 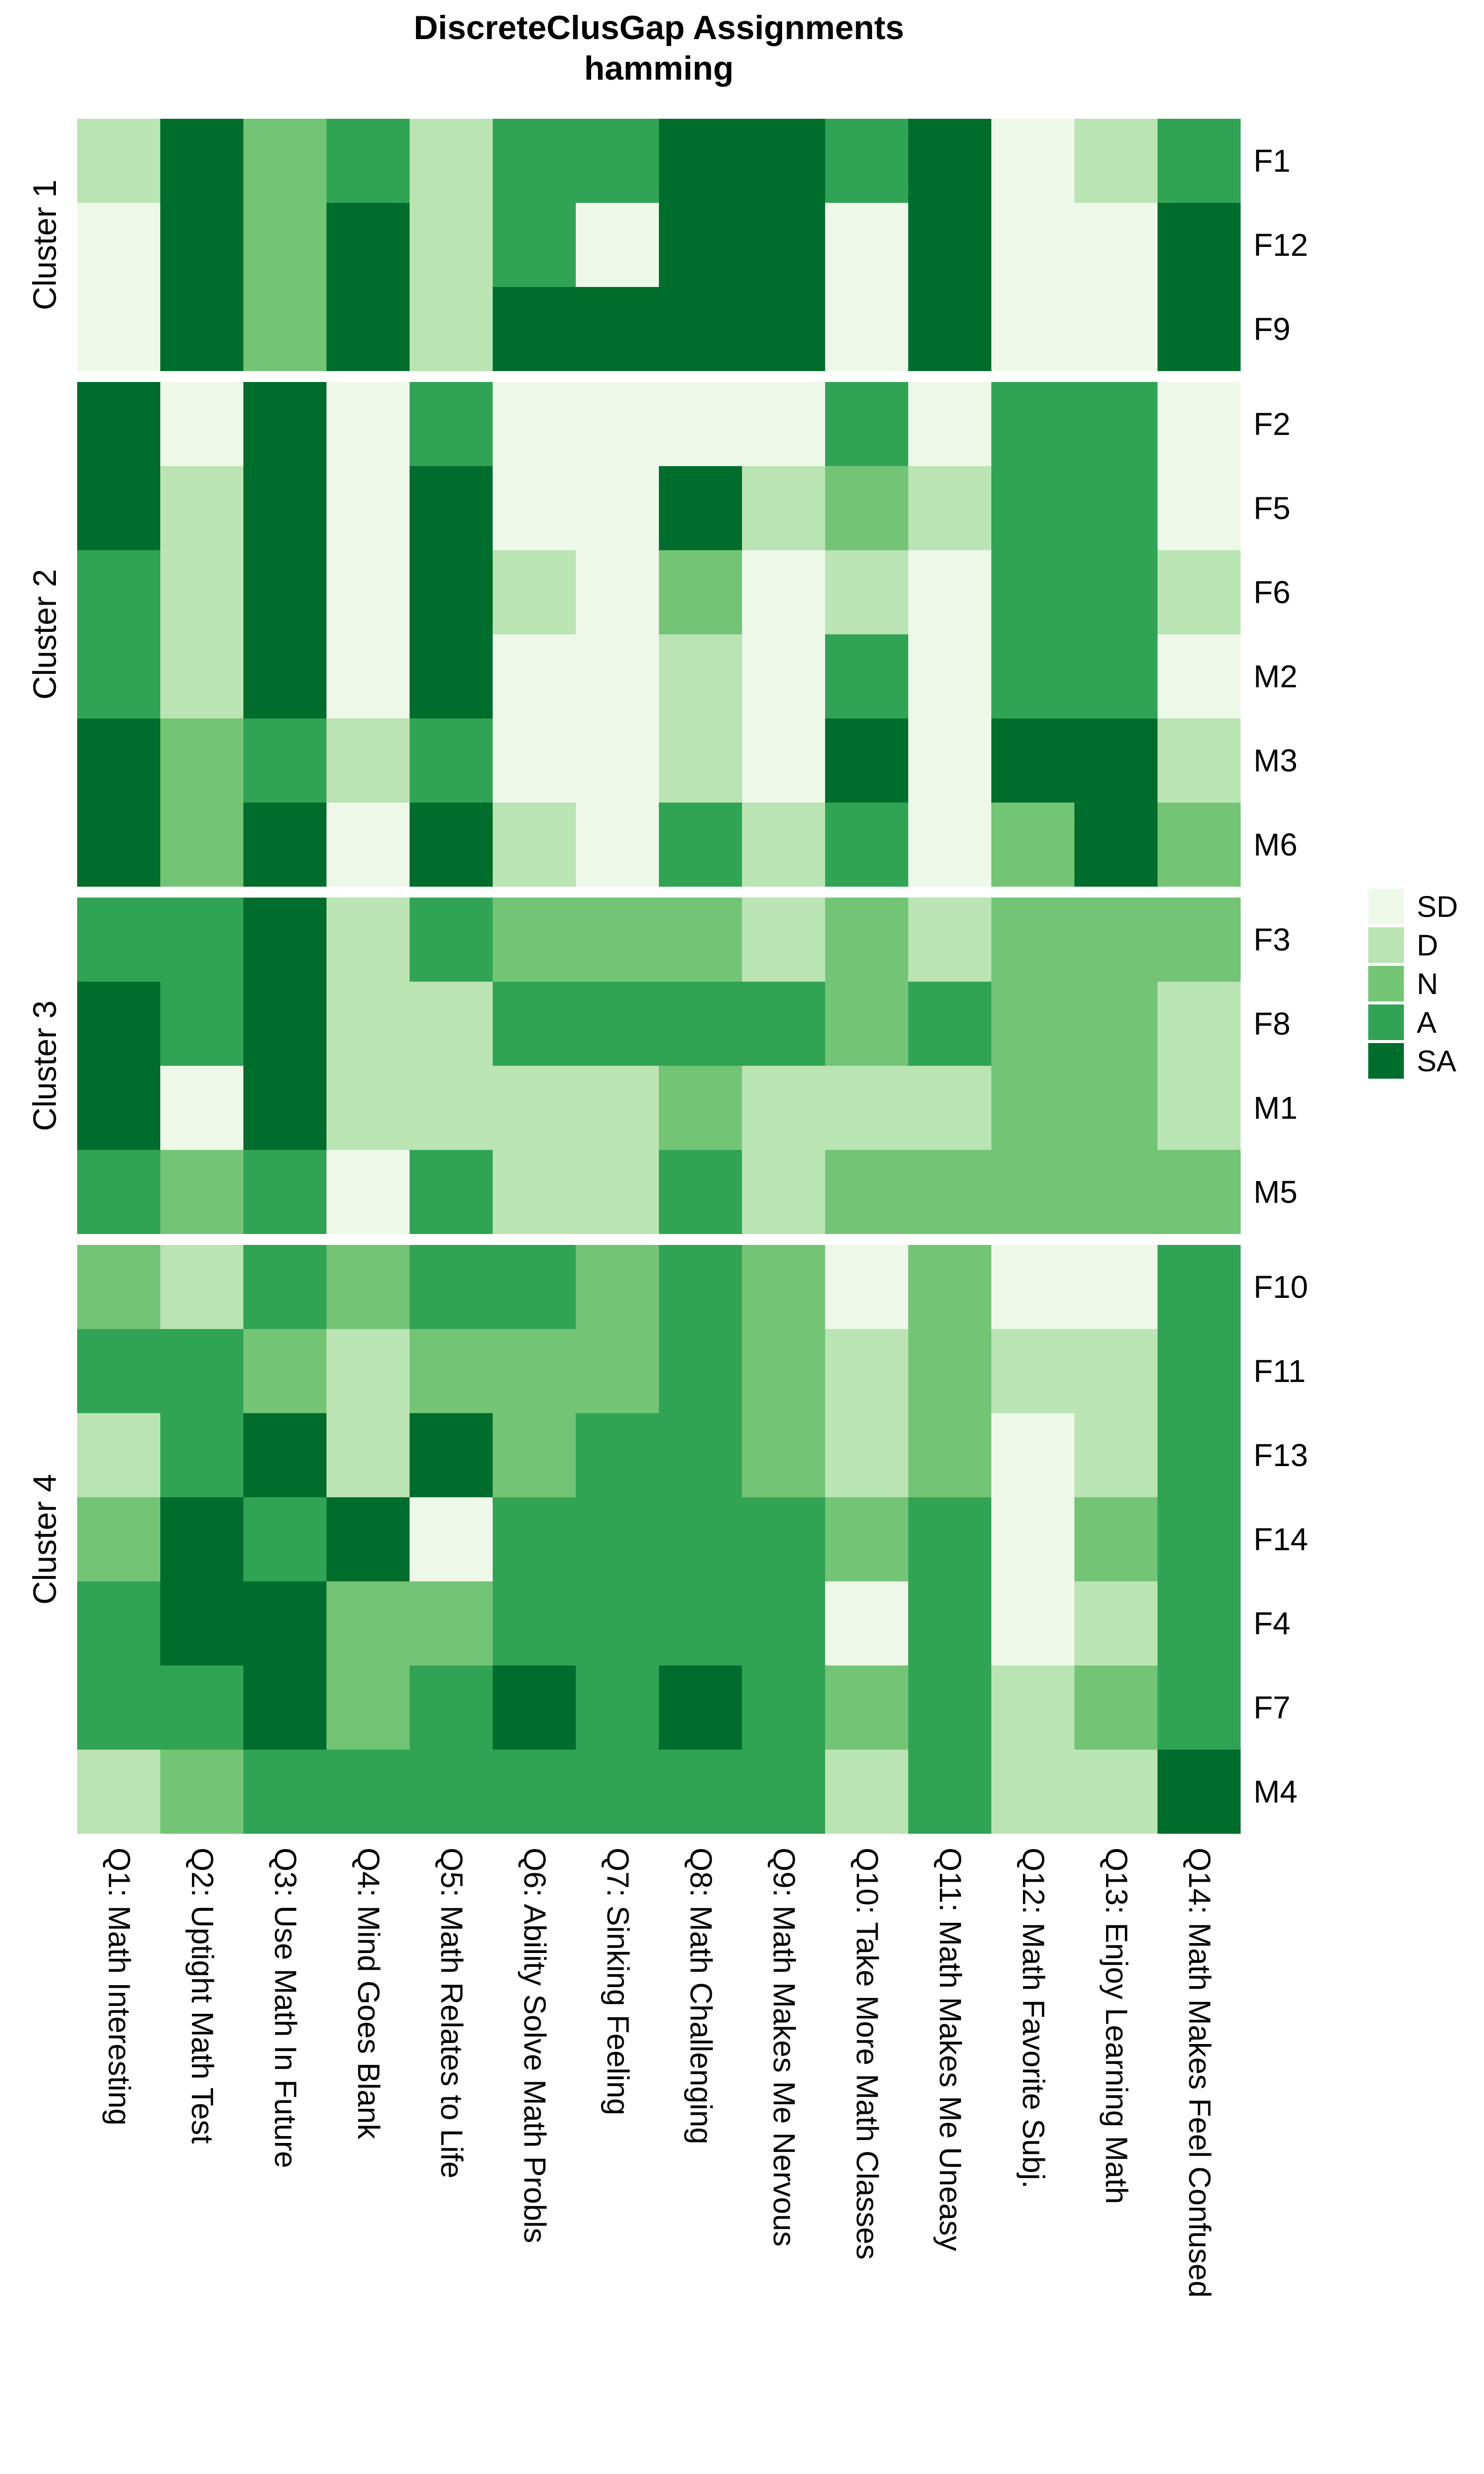 I want to click on cluster-label-text: Cluster 3, so click(x=44, y=1066).